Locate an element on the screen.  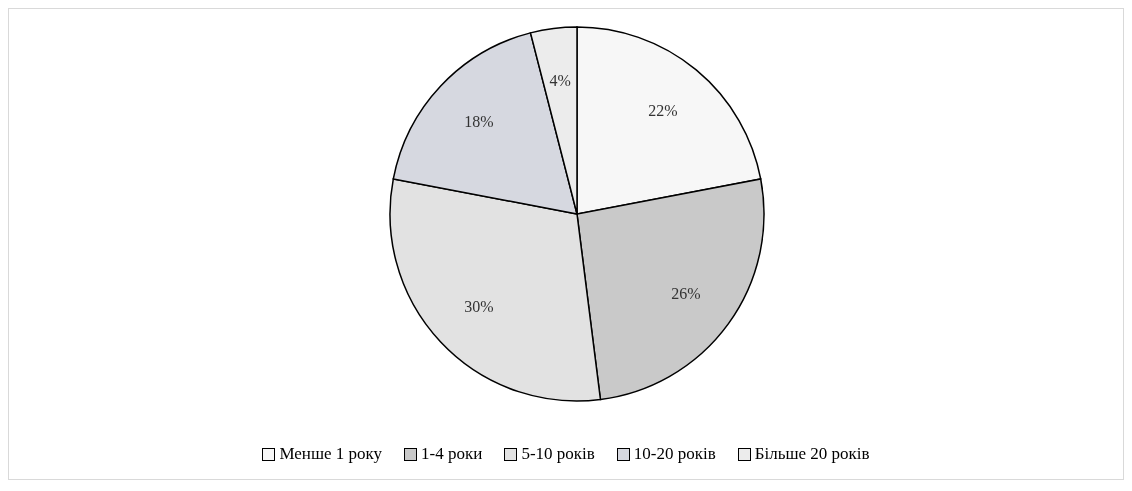
legend-label: 5-10 років is located at coordinates (558, 454).